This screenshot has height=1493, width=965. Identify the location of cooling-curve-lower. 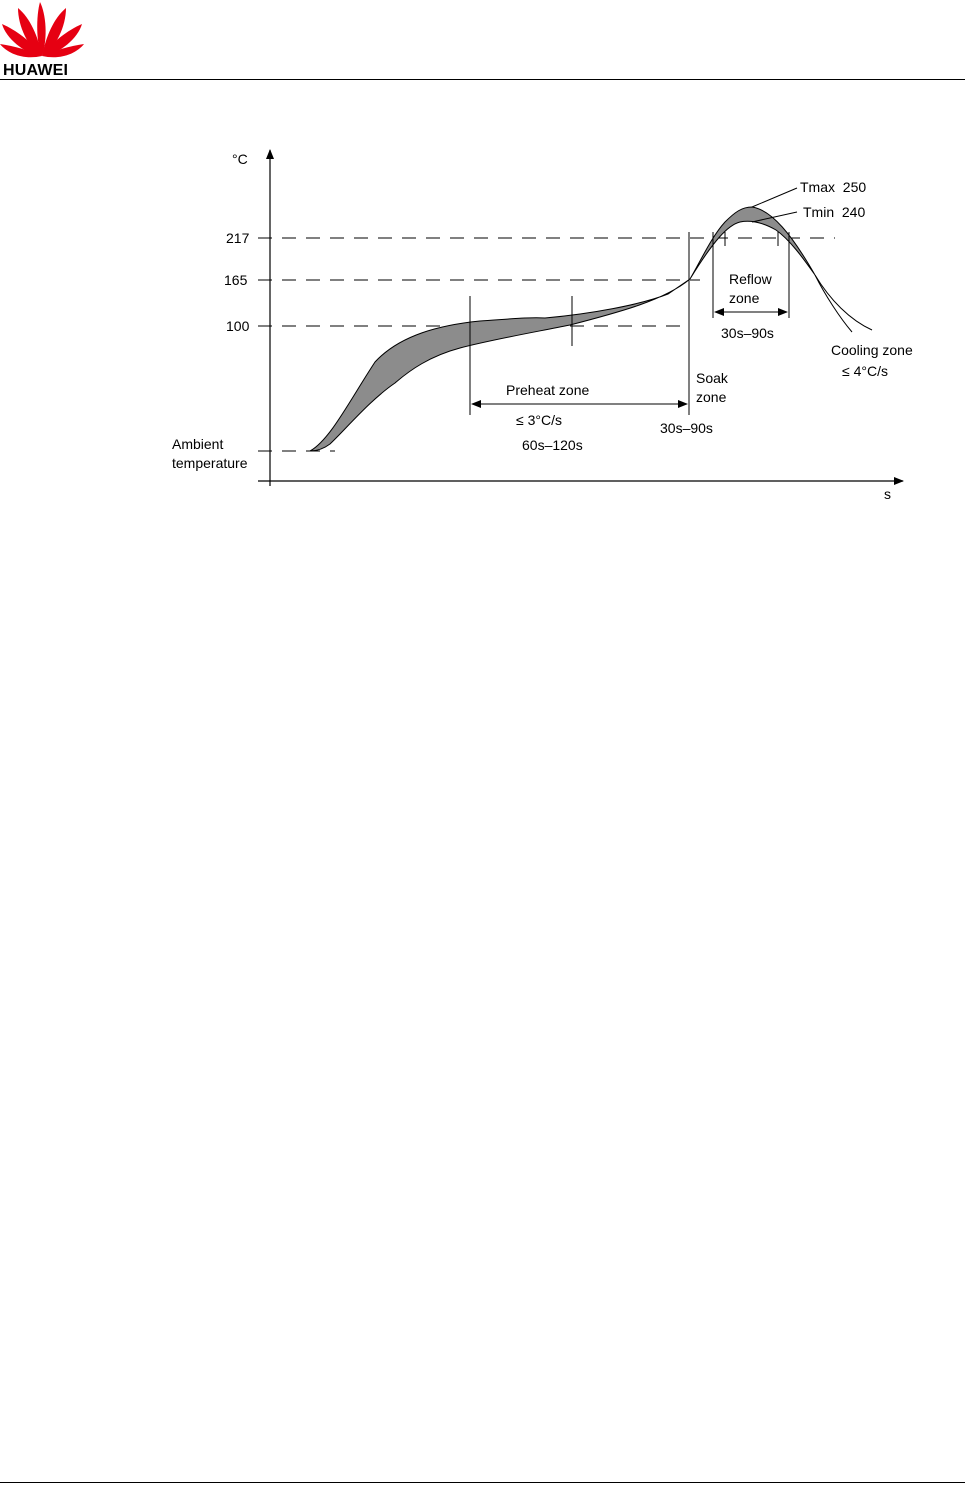
(833, 303).